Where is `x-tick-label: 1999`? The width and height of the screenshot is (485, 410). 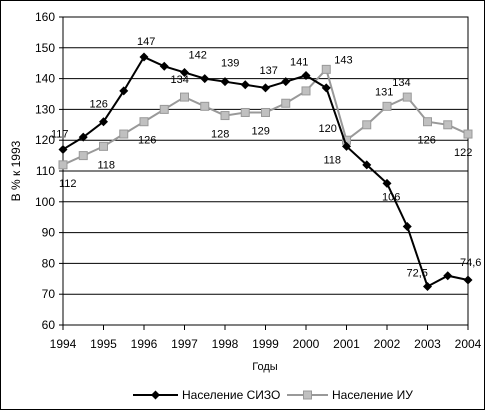
x-tick-label: 1999 is located at coordinates (265, 344).